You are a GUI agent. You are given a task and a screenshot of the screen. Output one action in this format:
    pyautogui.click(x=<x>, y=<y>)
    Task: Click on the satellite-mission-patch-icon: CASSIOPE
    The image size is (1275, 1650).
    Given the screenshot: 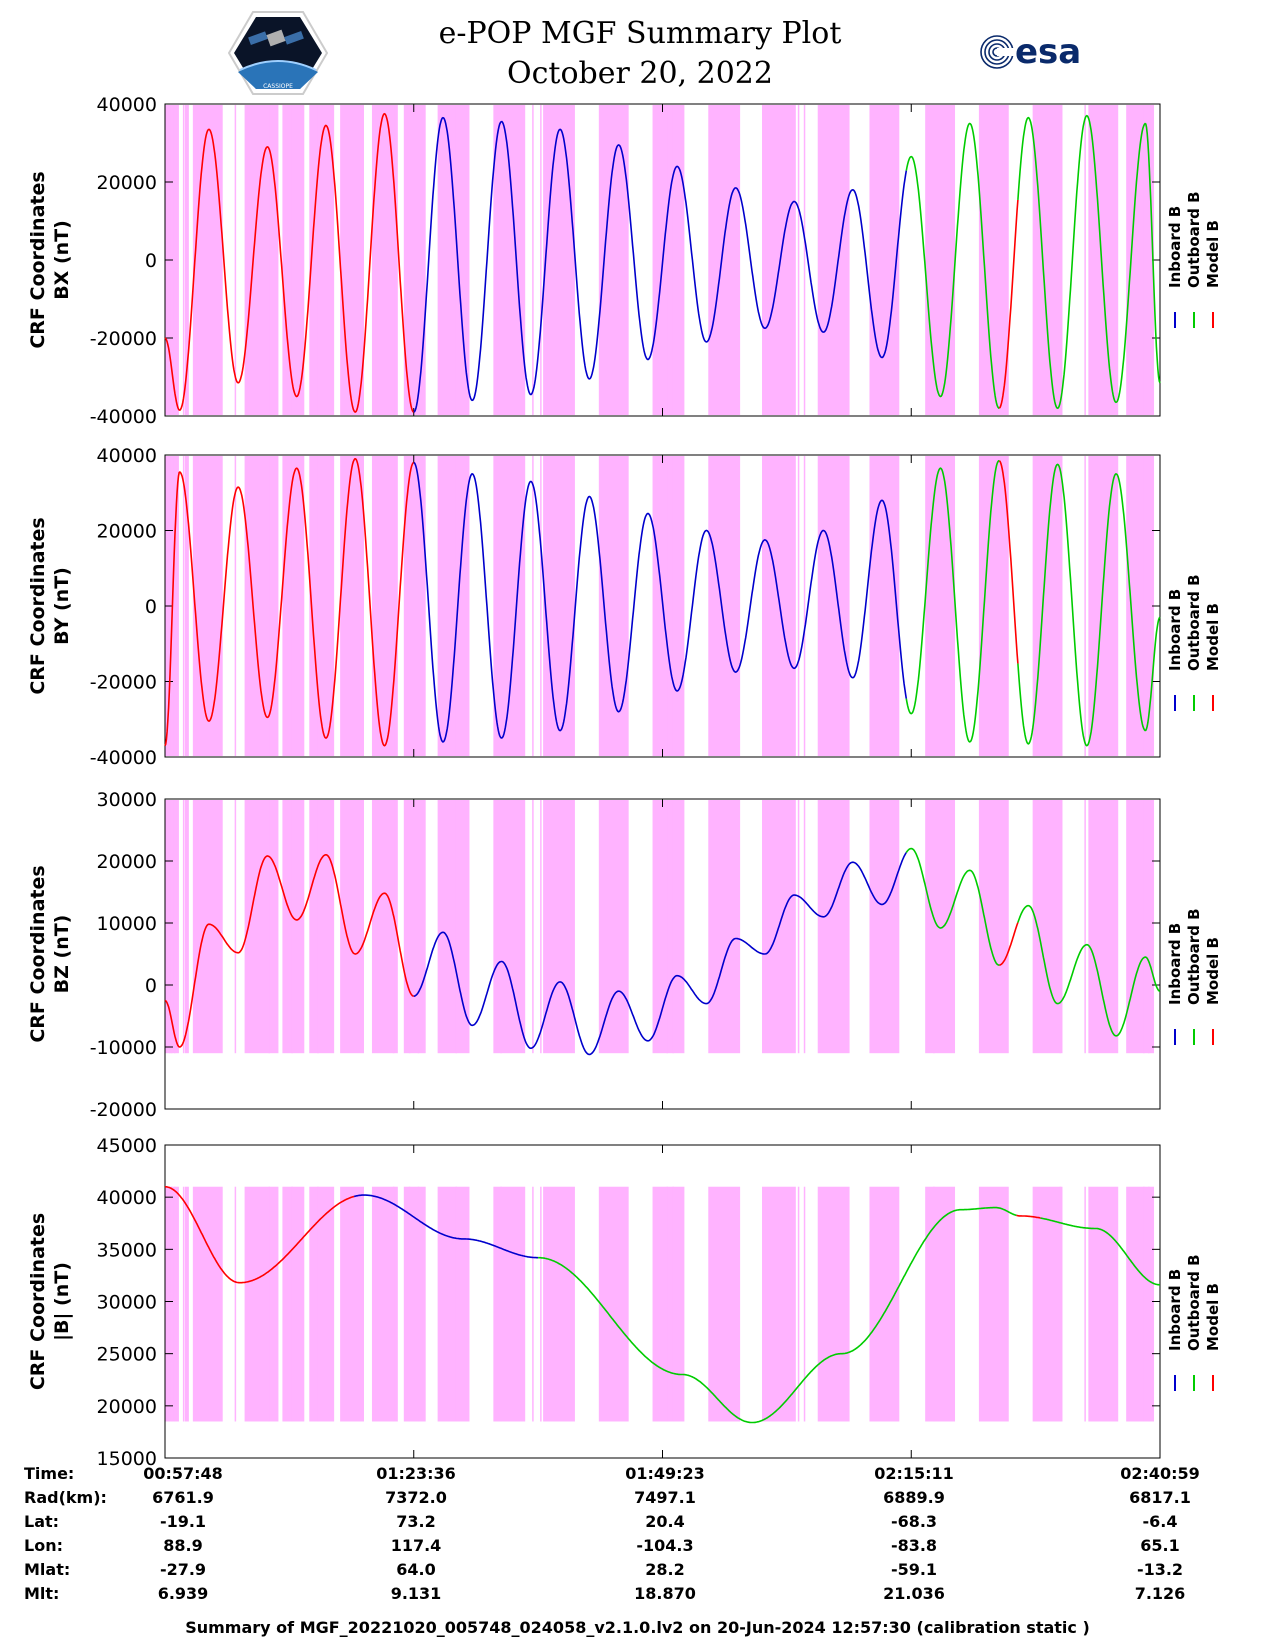 What is the action you would take?
    pyautogui.click(x=278, y=53)
    